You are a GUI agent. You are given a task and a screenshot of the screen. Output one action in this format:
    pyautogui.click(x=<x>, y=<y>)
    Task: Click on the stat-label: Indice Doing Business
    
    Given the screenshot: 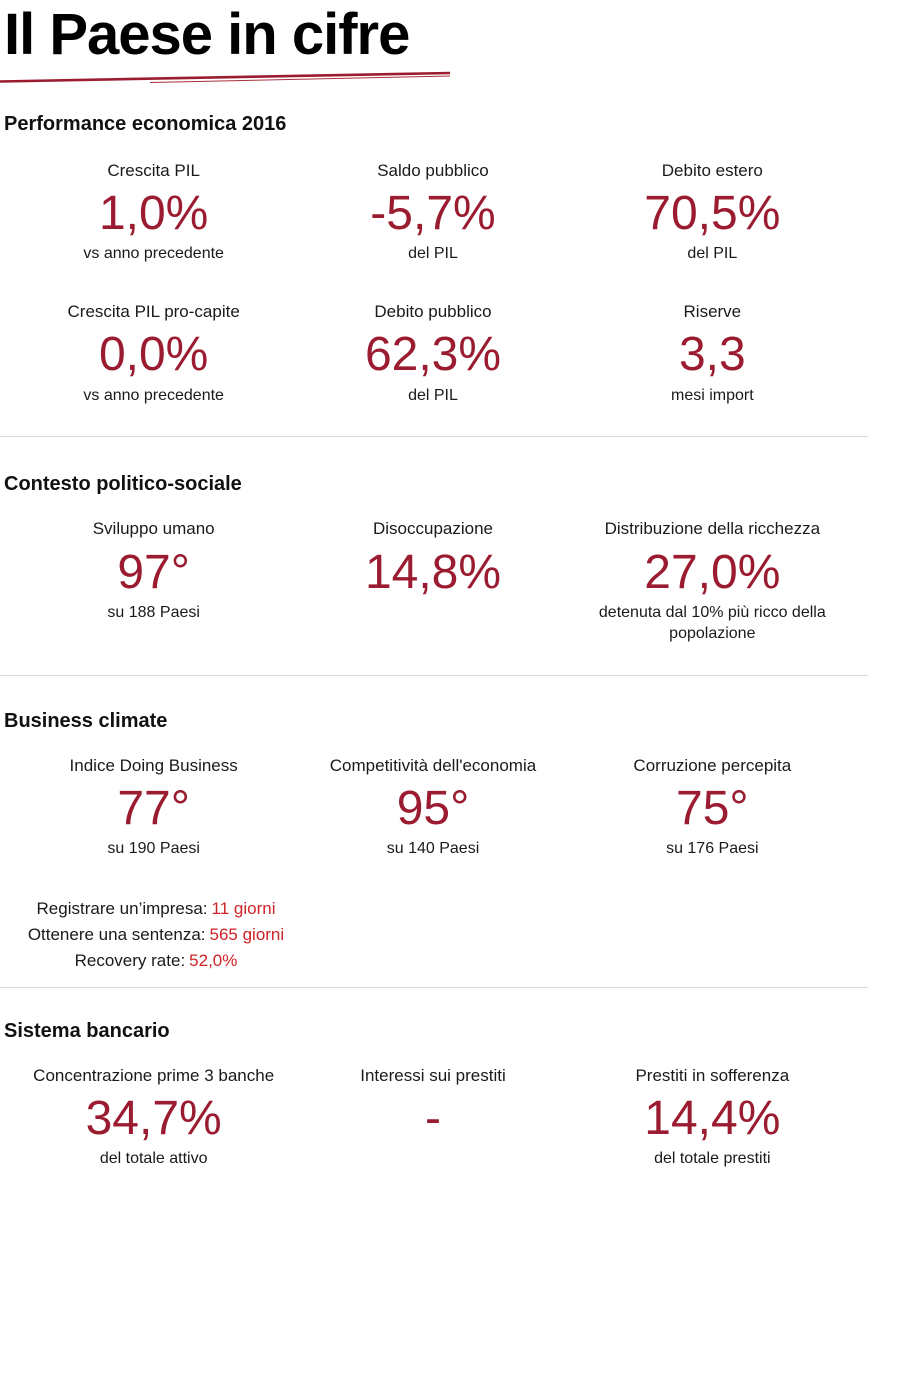 What is the action you would take?
    pyautogui.click(x=153, y=765)
    